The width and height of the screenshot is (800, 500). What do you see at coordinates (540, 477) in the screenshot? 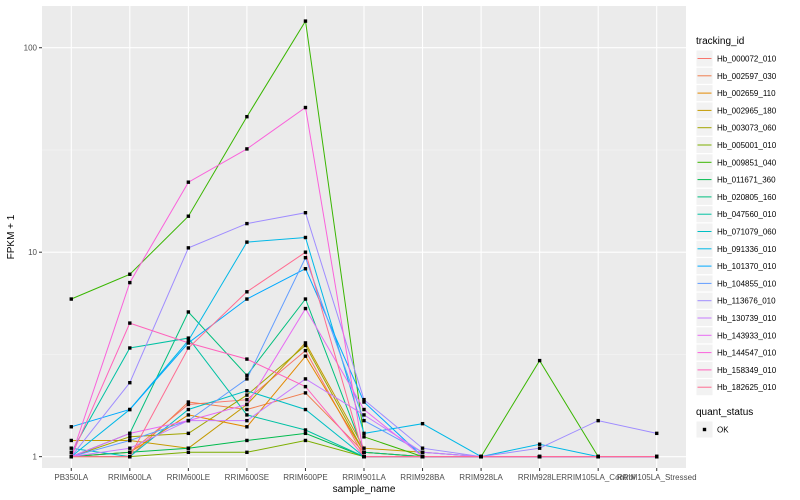
I see `x-tick-label: RRIM928LE` at bounding box center [540, 477].